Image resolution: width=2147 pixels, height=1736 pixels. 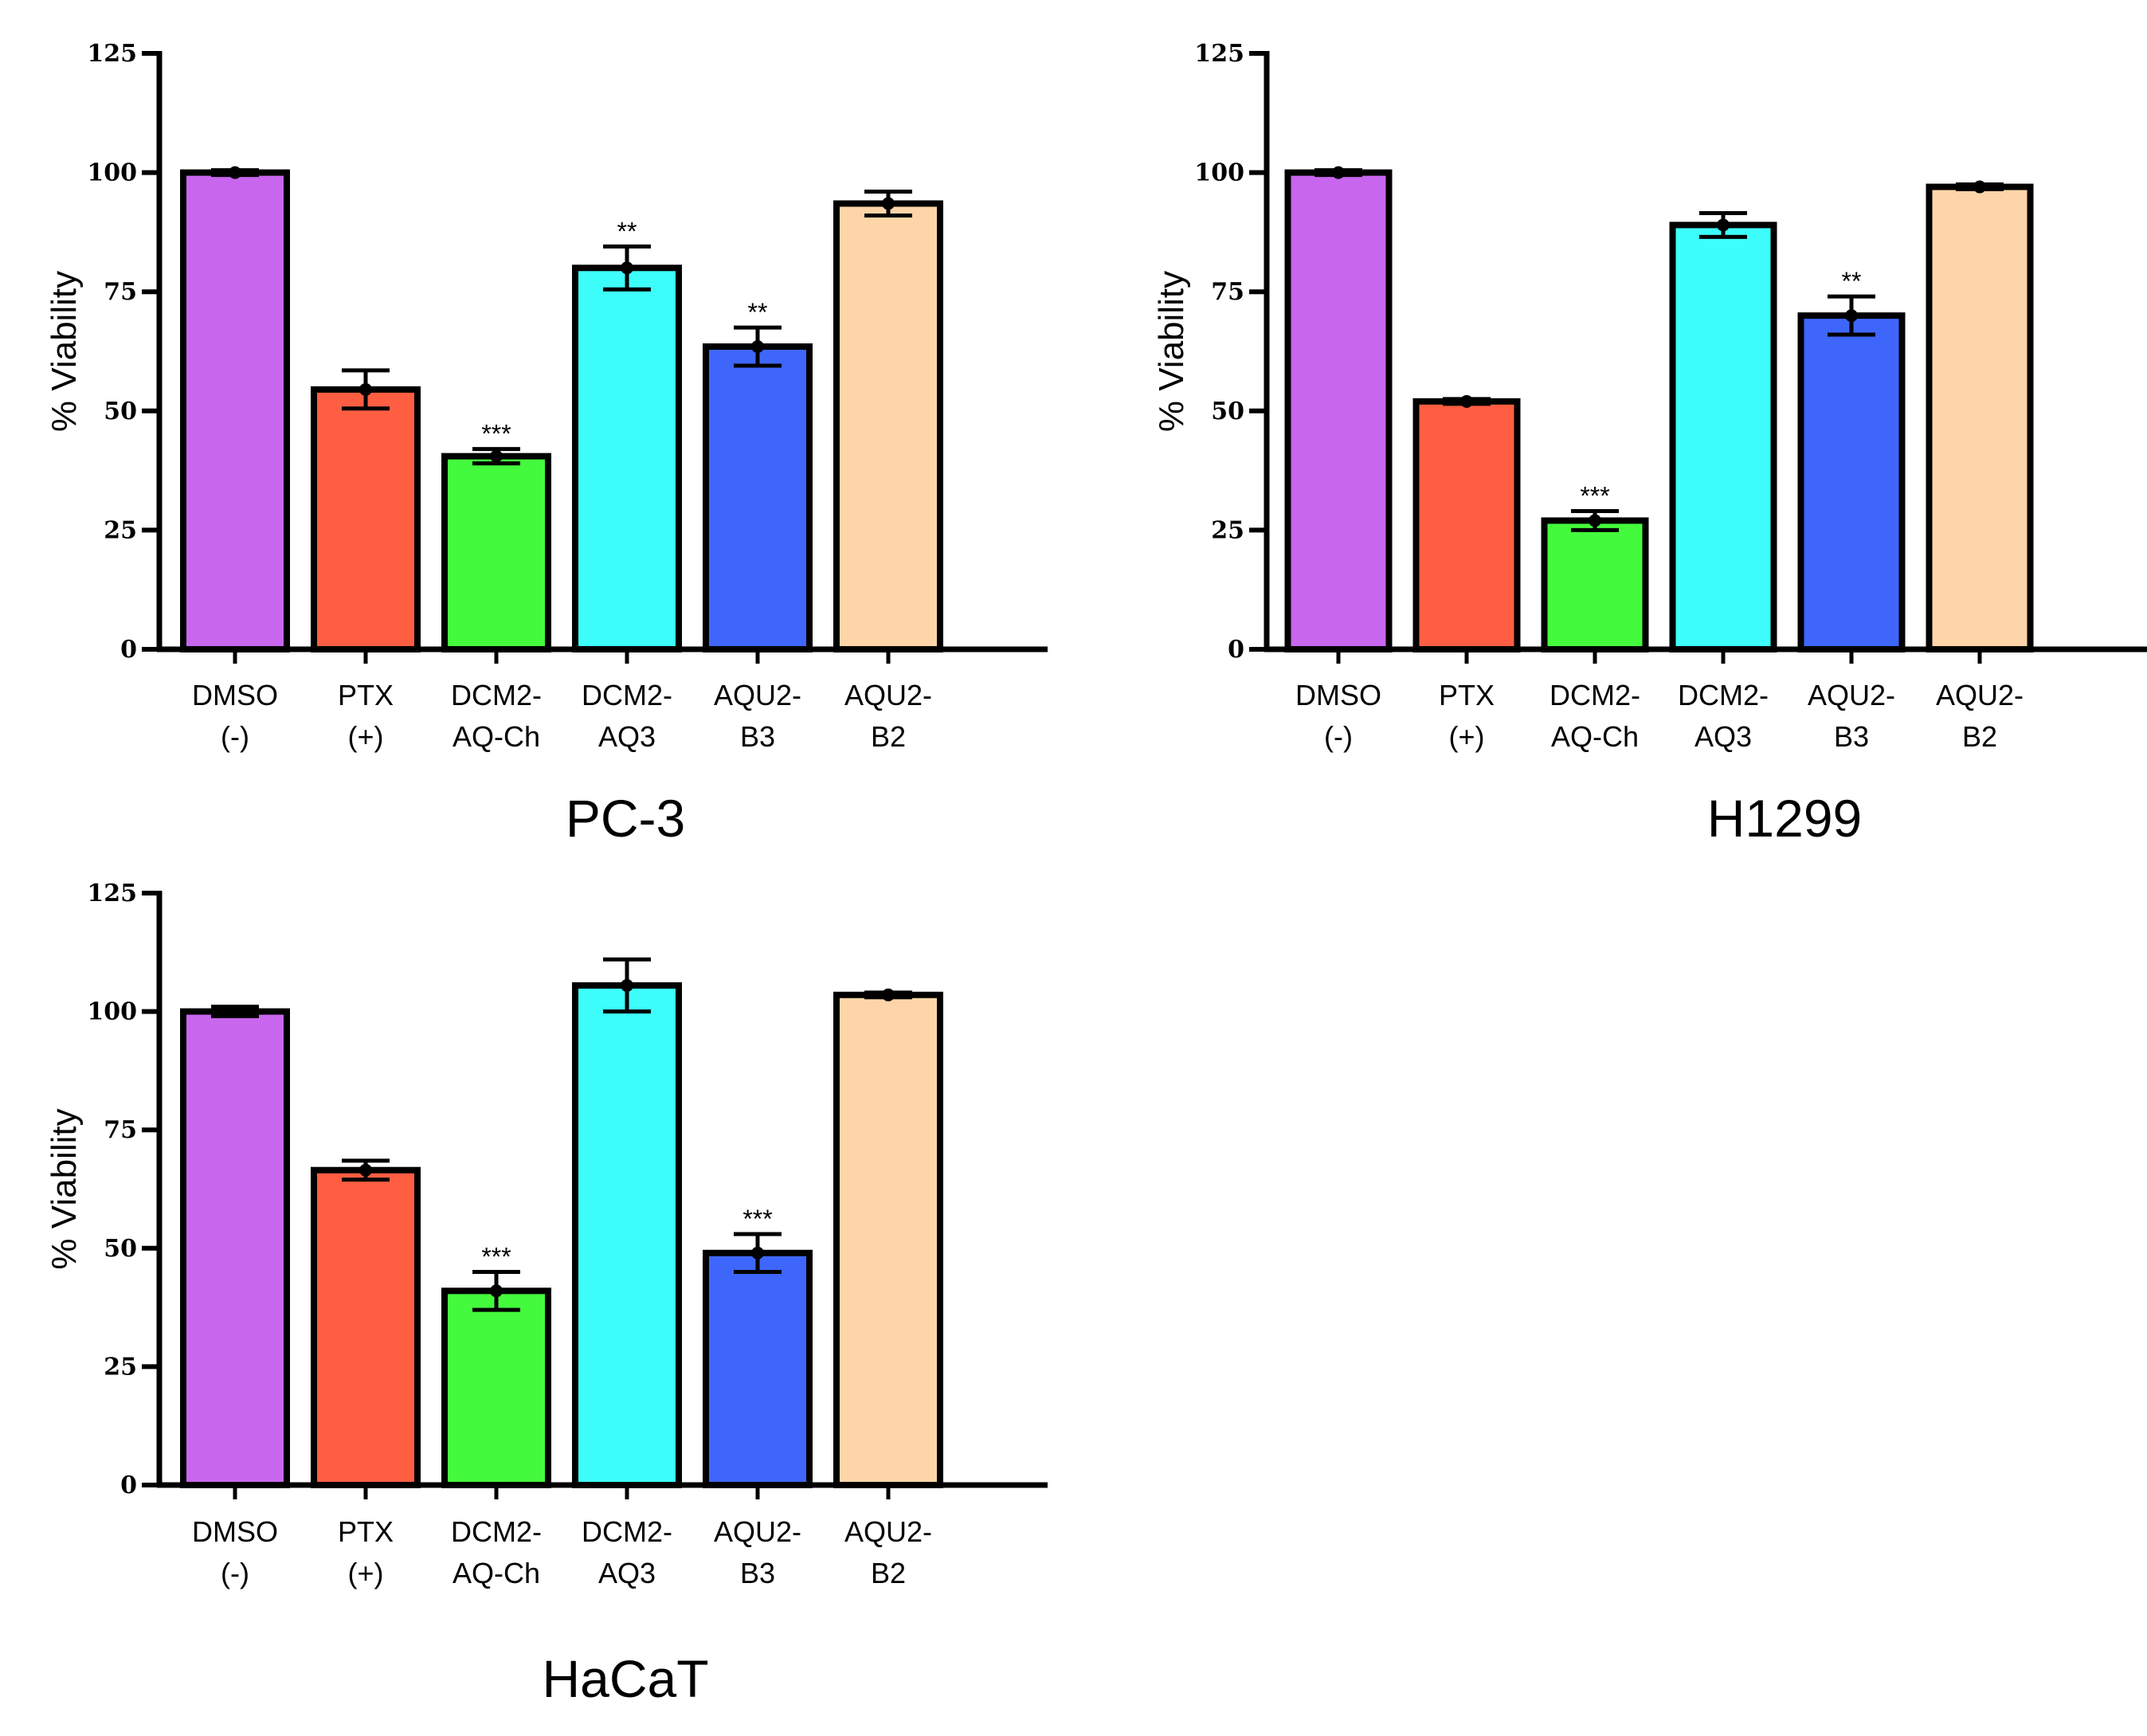 I want to click on chart-title: H1299, so click(x=1785, y=818).